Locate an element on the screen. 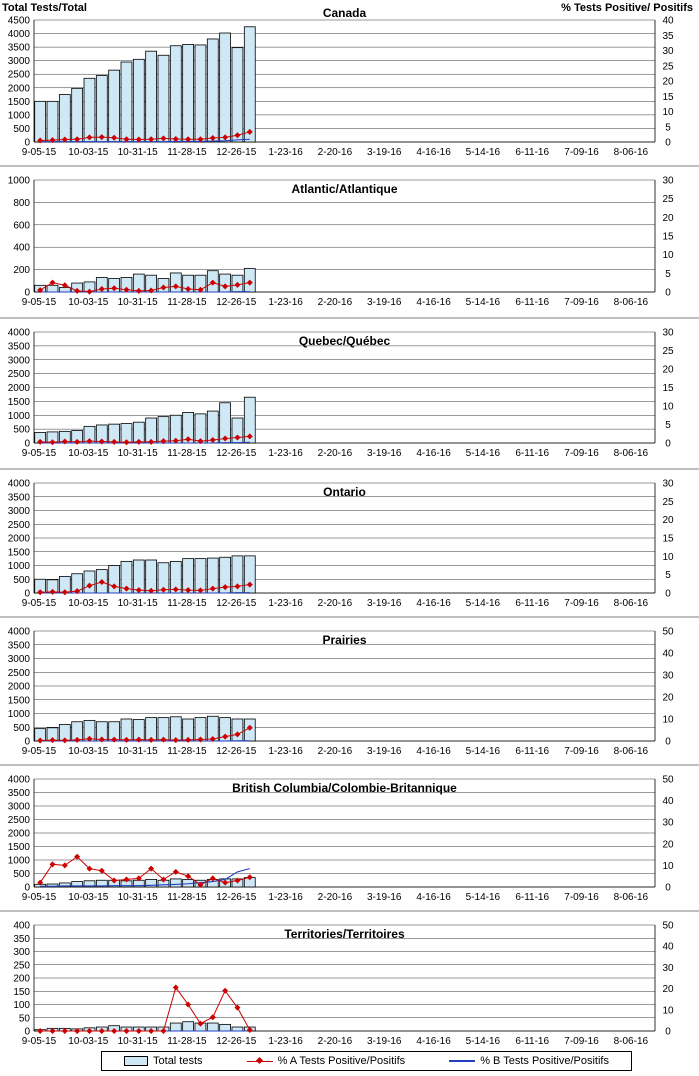 This screenshot has height=1076, width=699. legend-label-pct-b: % B Tests Positive/Positifs is located at coordinates (544, 1061).